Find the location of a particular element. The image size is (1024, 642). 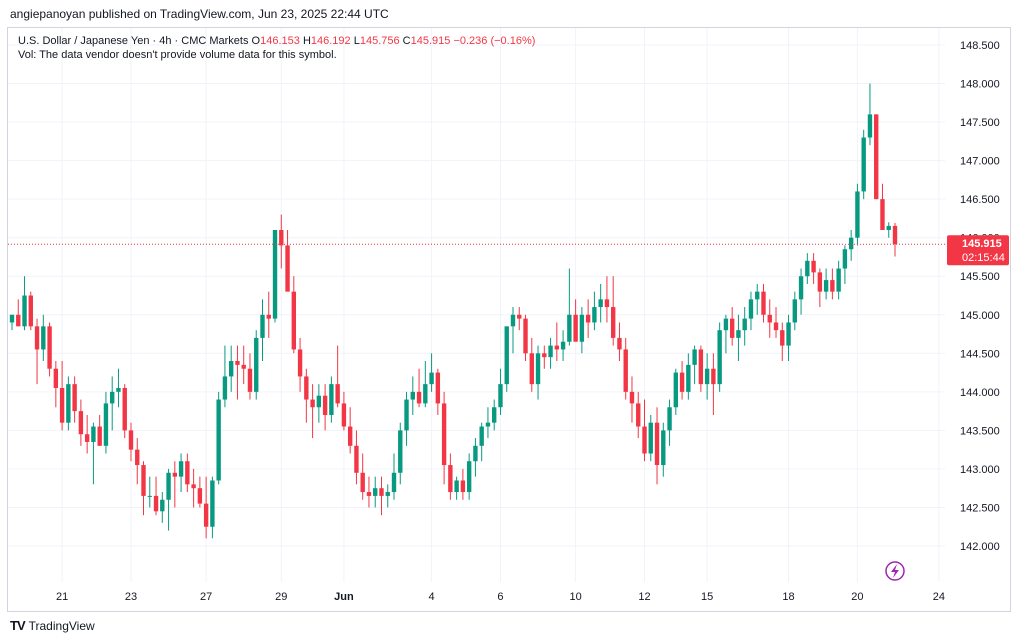

time-tick-label: 29 is located at coordinates (281, 597).